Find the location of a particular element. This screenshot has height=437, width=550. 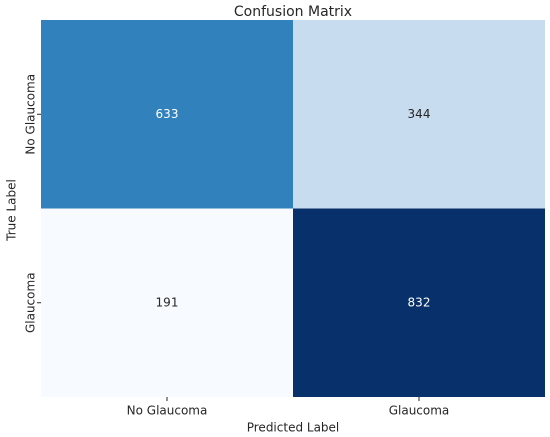

x-tick-label: No Glaucoma is located at coordinates (167, 411).